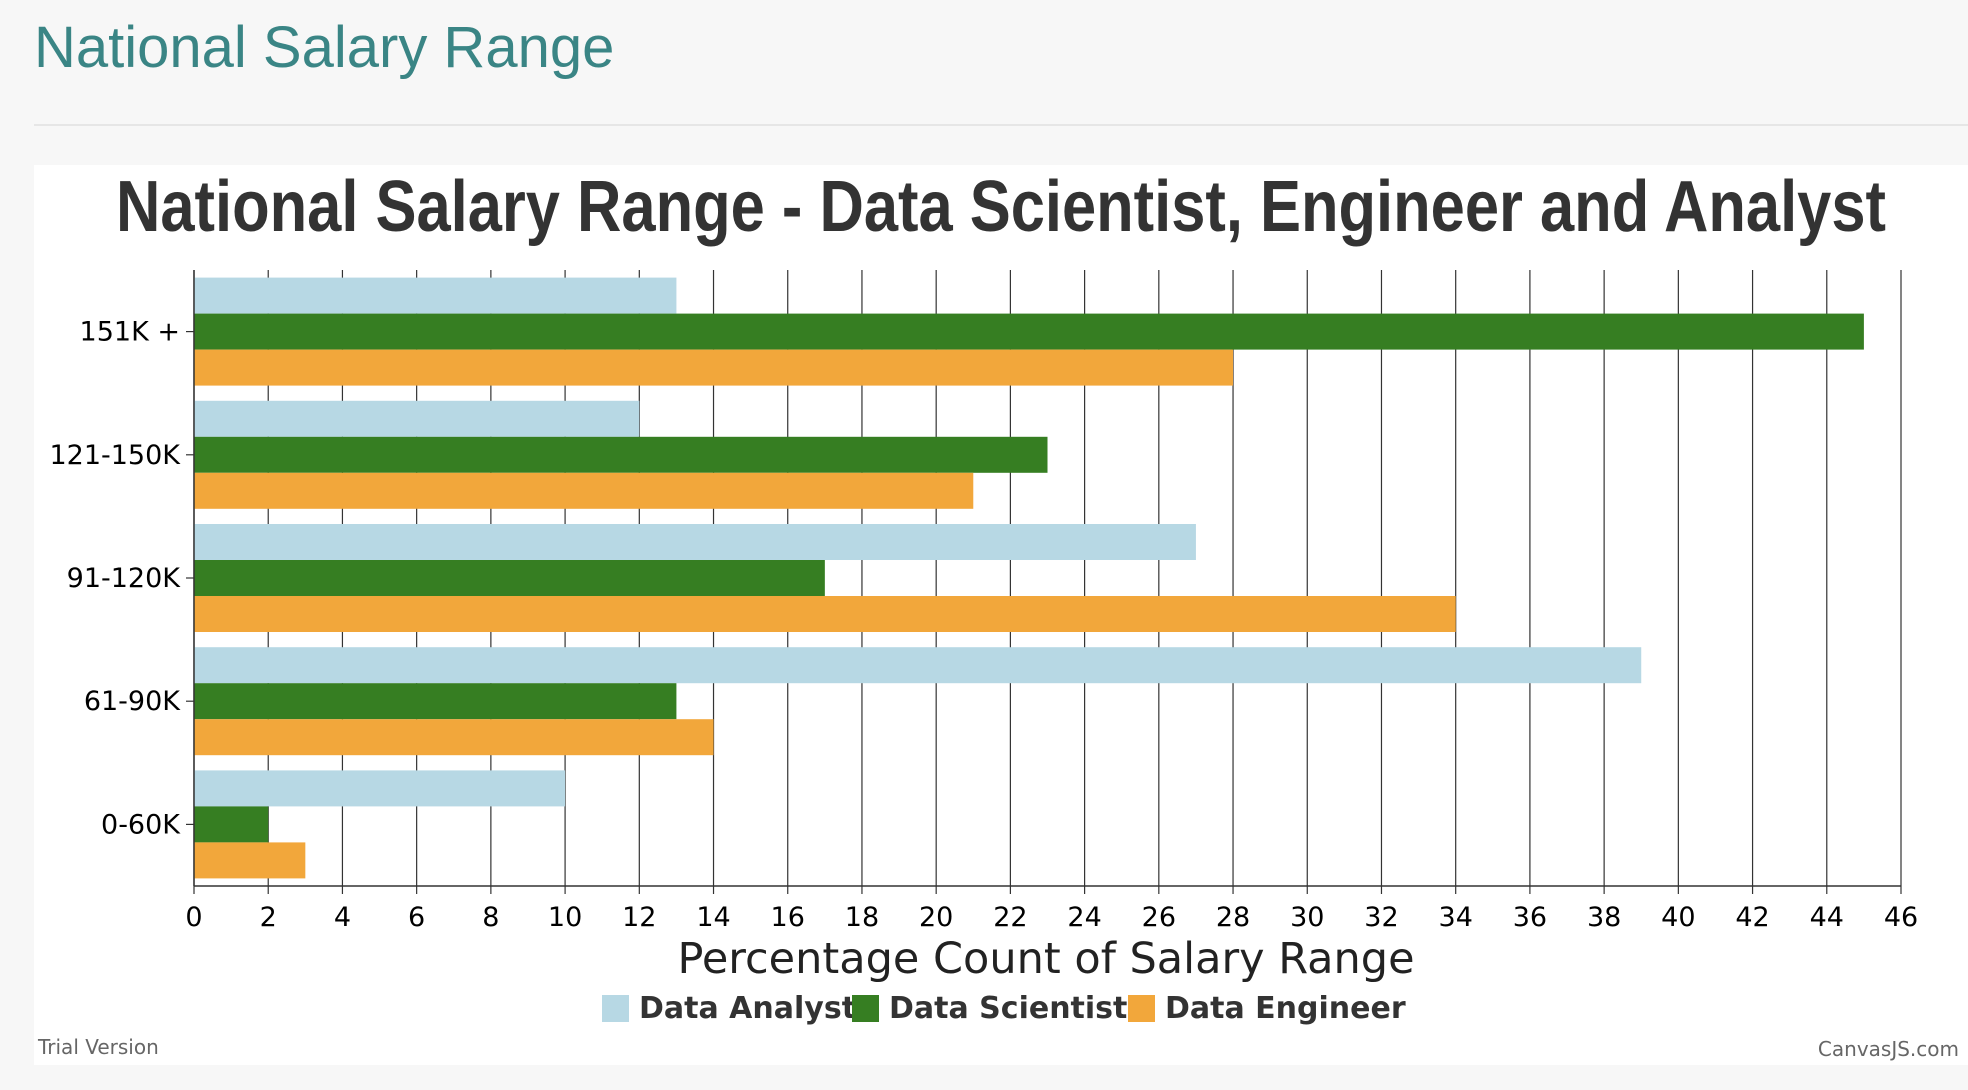 This screenshot has height=1090, width=1968. I want to click on x-tick-label: 6, so click(416, 917).